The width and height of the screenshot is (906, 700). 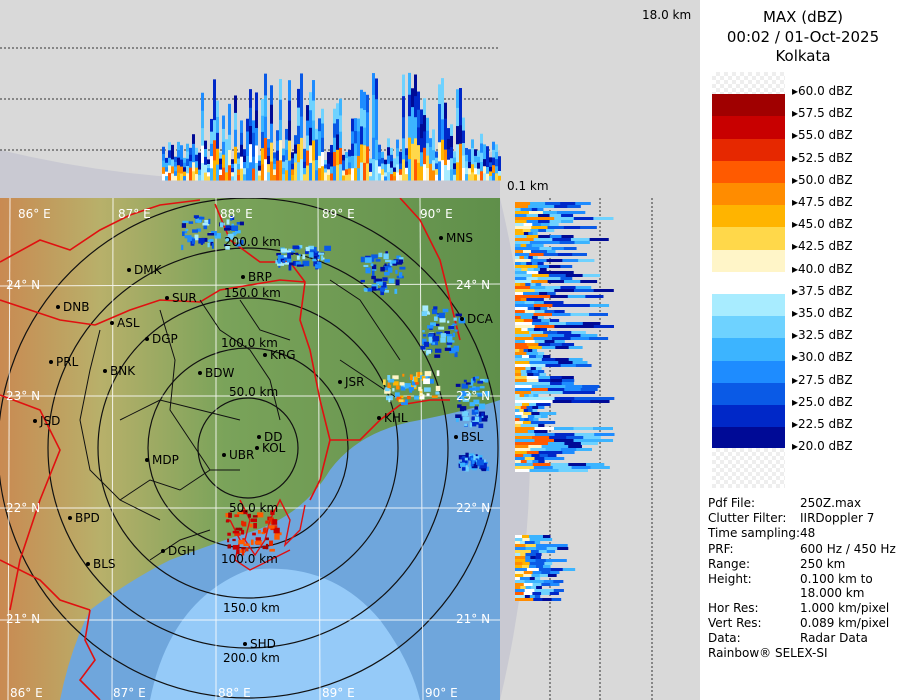 What do you see at coordinates (822, 401) in the screenshot?
I see `scale-label: ▸25.0 dBZ` at bounding box center [822, 401].